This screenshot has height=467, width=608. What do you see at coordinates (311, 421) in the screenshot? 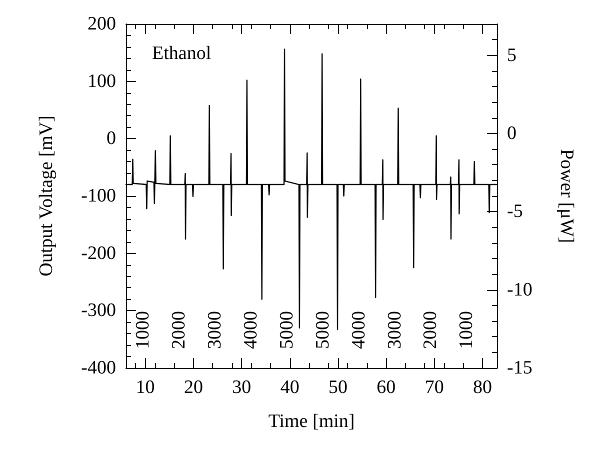
I see `x-axis-title: Time [min]` at bounding box center [311, 421].